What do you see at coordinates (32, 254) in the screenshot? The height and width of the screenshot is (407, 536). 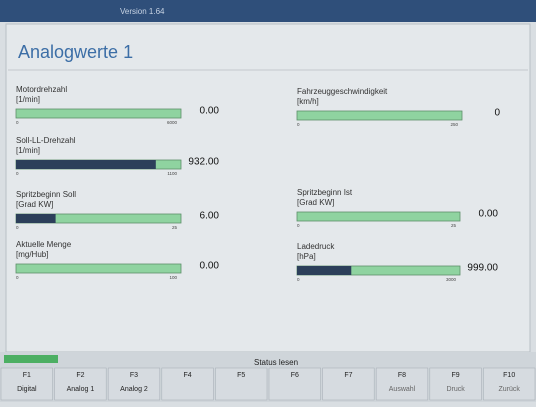 I see `gauge-unit: [mg/Hub]` at bounding box center [32, 254].